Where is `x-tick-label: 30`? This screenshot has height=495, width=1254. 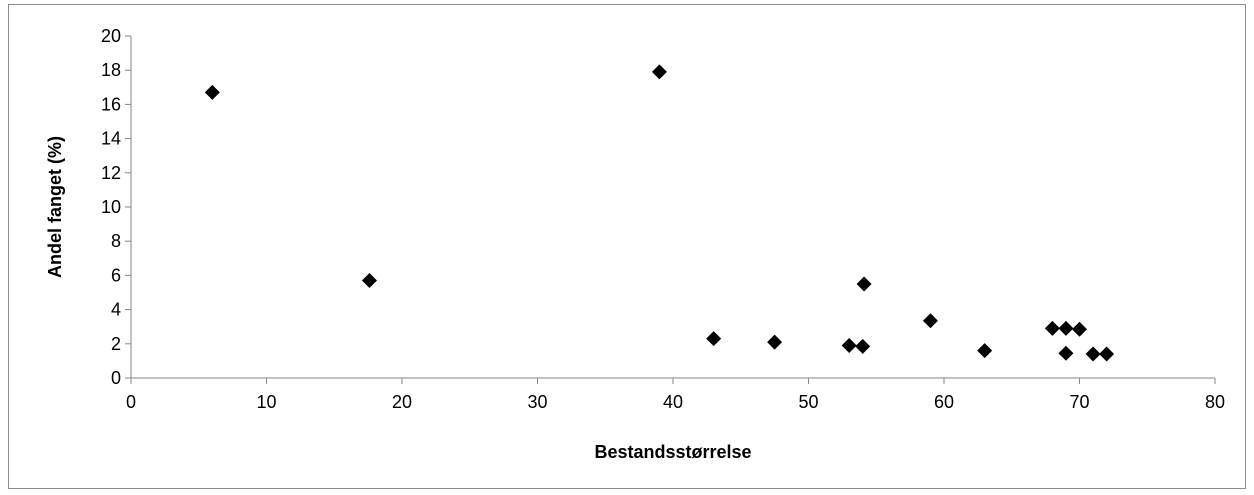 x-tick-label: 30 is located at coordinates (537, 402).